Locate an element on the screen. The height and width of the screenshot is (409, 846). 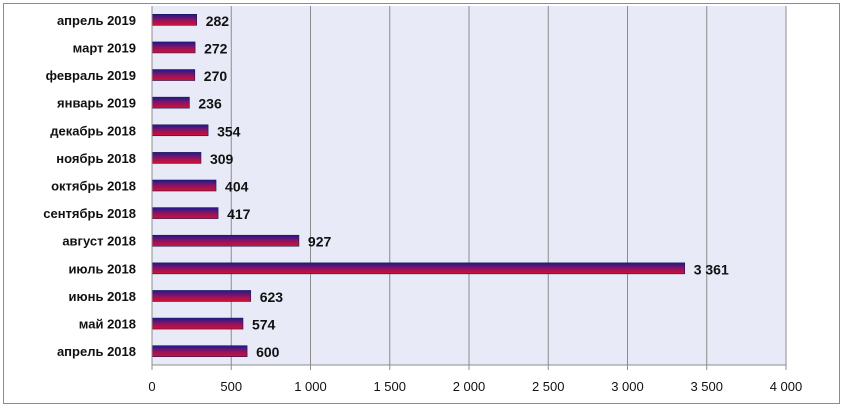
value-label: 574 is located at coordinates (264, 325).